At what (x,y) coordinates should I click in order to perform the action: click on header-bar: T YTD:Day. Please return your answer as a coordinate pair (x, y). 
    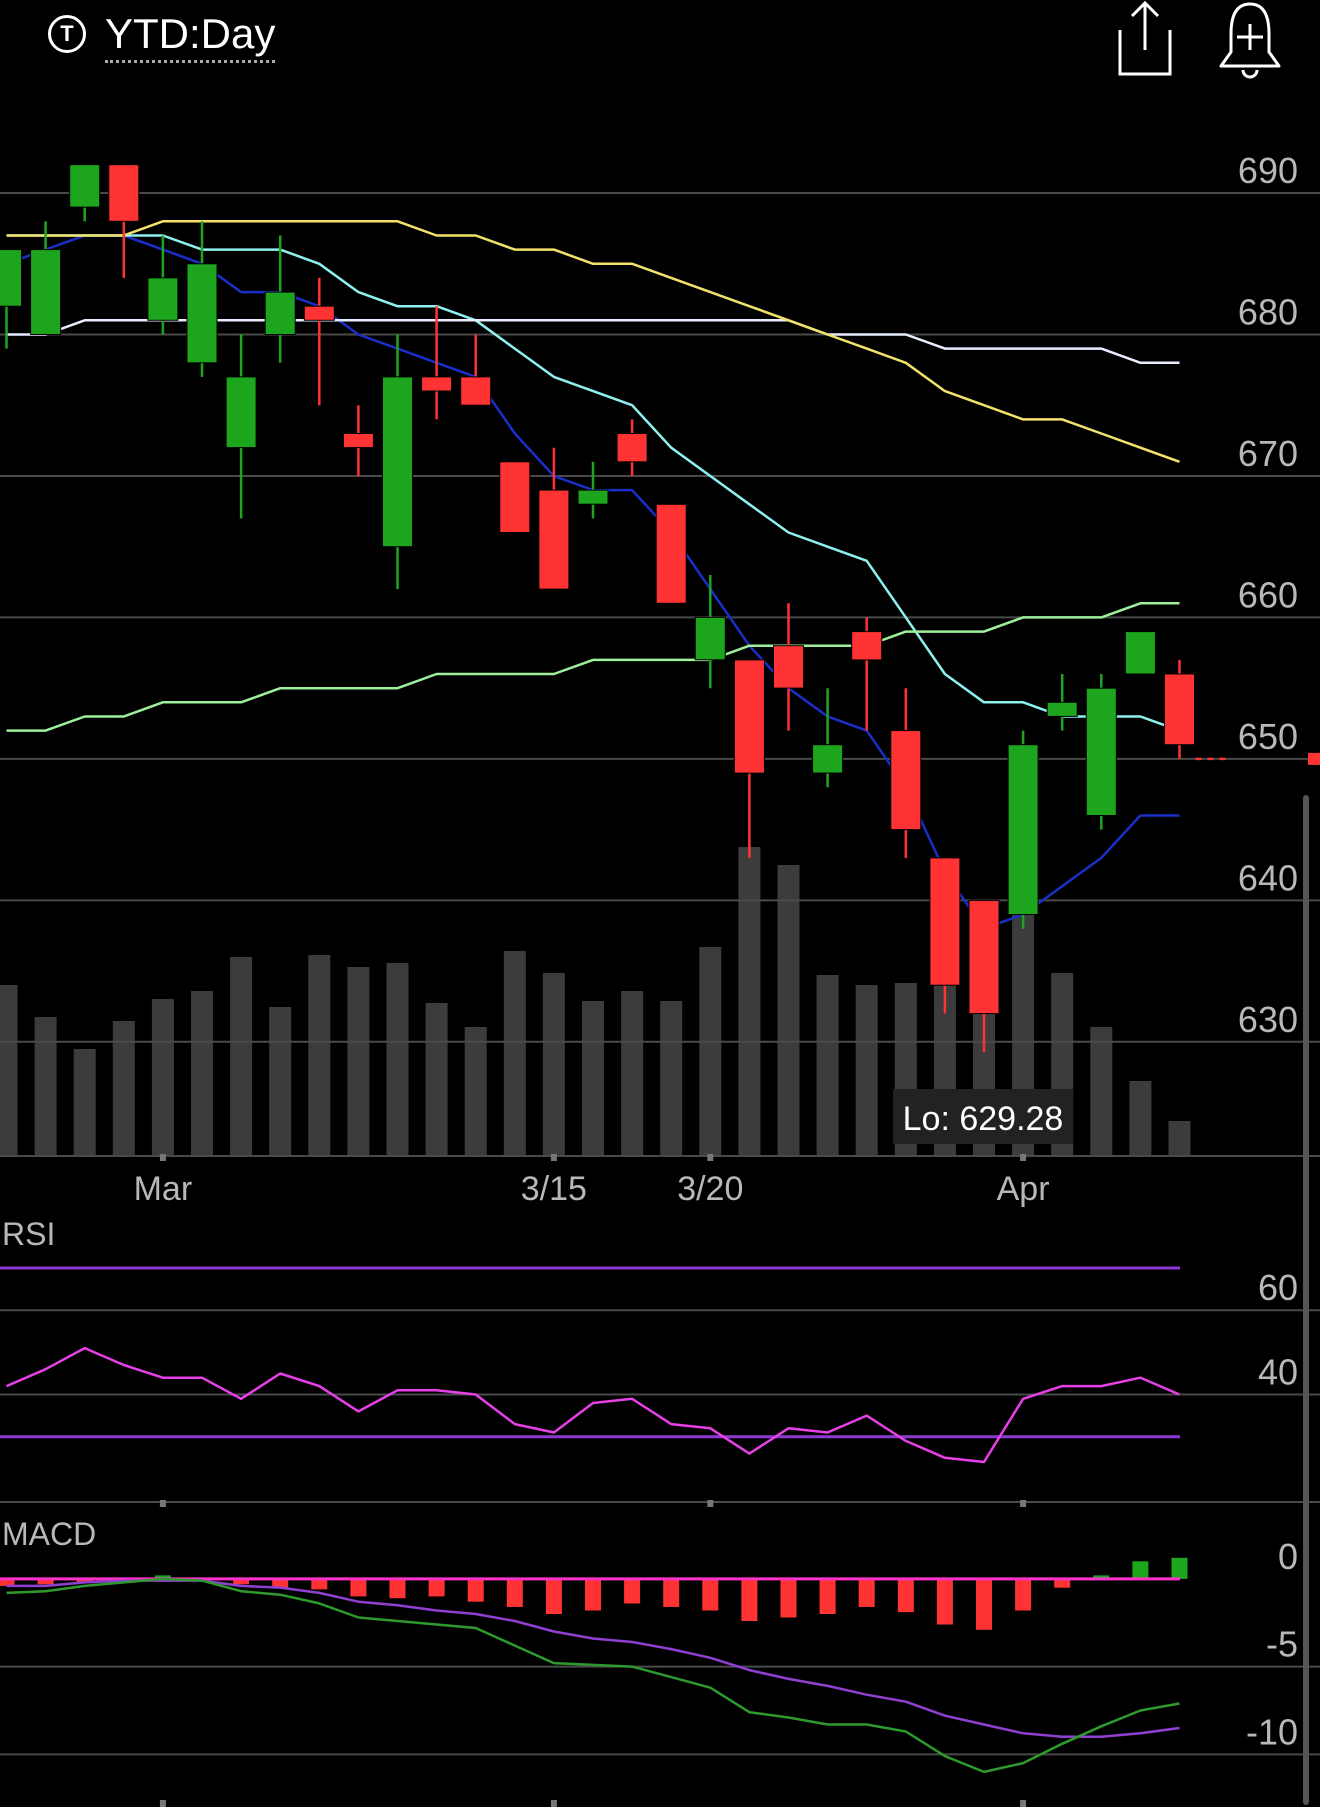
    Looking at the image, I should click on (660, 45).